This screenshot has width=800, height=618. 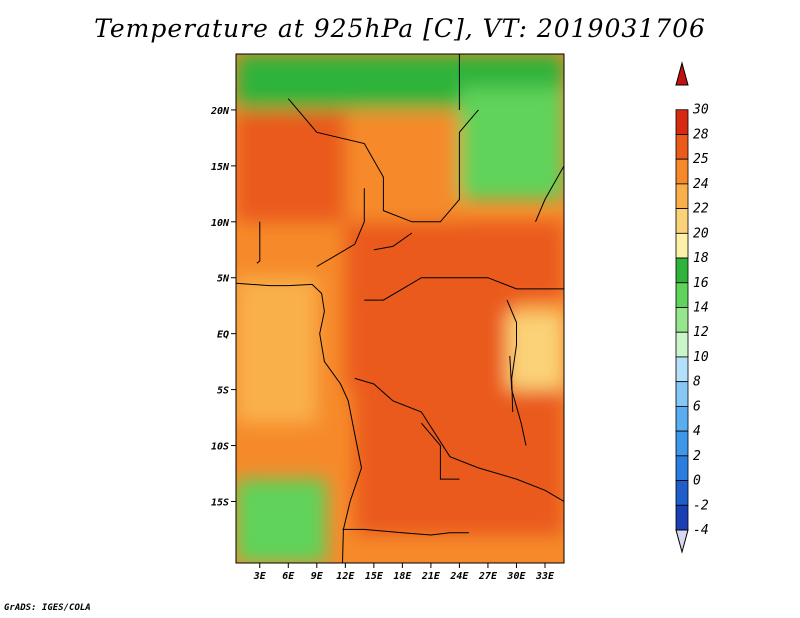 What do you see at coordinates (701, 505) in the screenshot?
I see `colorbar-label: -2` at bounding box center [701, 505].